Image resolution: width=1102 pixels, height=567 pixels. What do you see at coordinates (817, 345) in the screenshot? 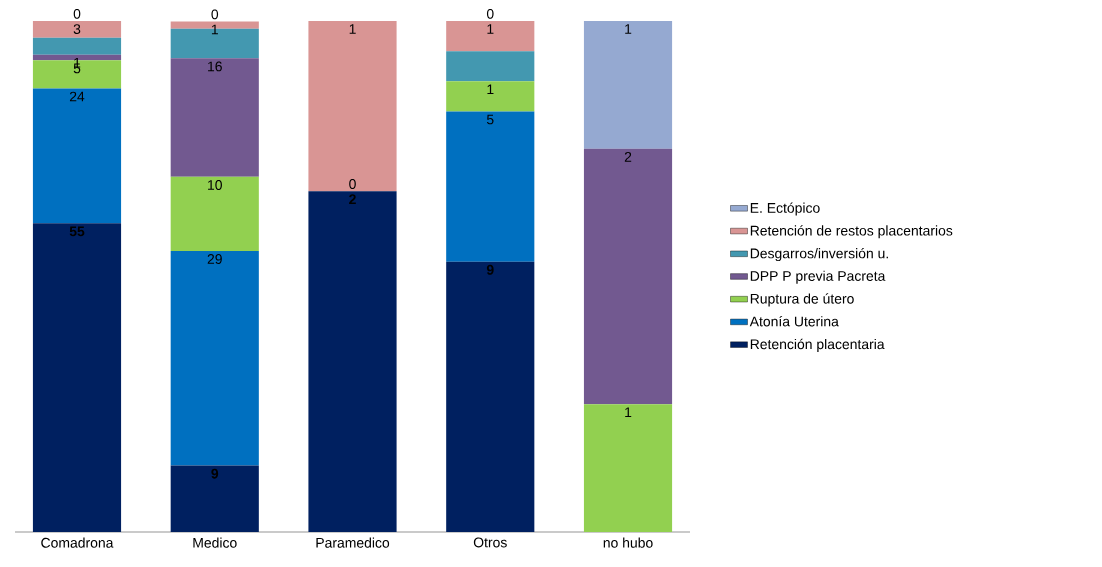
I see `legend-label: Retención placentaria` at bounding box center [817, 345].